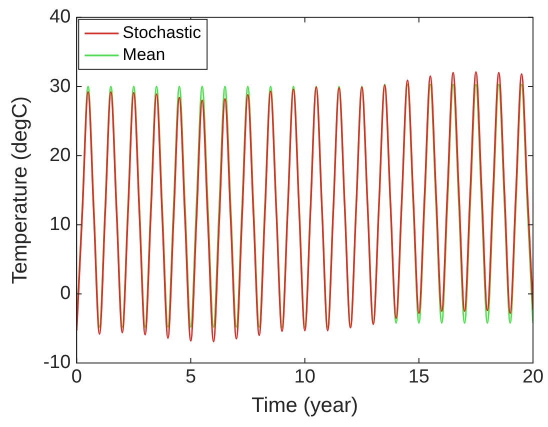  I want to click on y-tick-label: 40, so click(60, 17).